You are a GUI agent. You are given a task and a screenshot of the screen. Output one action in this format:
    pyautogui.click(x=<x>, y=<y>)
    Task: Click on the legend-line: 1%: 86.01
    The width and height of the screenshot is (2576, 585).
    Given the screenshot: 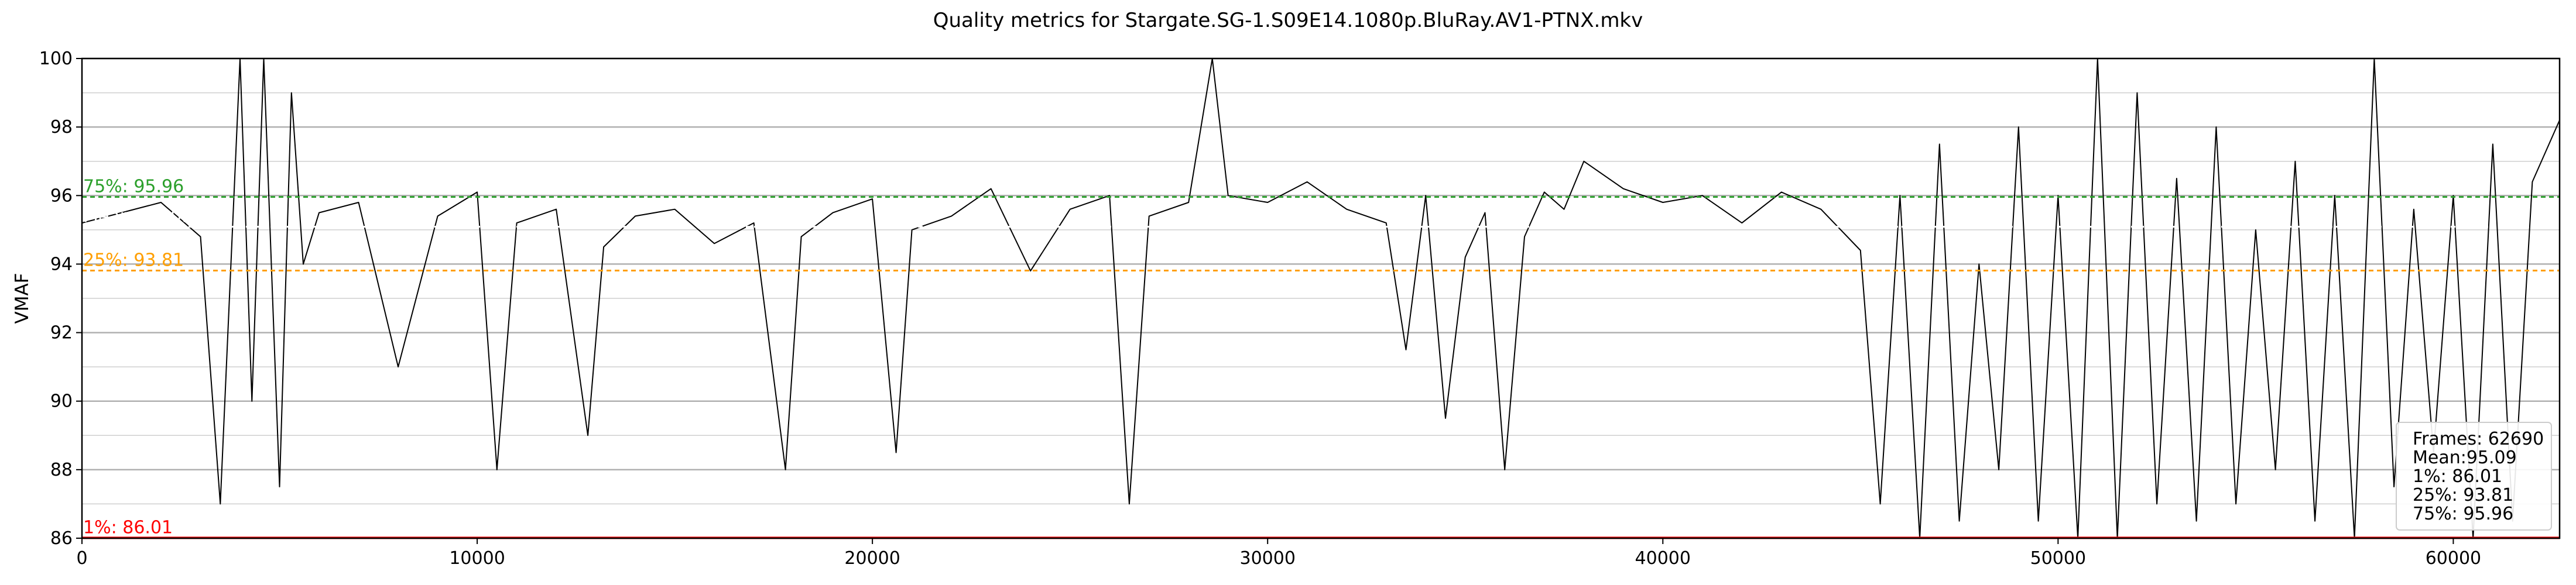 What is the action you would take?
    pyautogui.click(x=2457, y=476)
    